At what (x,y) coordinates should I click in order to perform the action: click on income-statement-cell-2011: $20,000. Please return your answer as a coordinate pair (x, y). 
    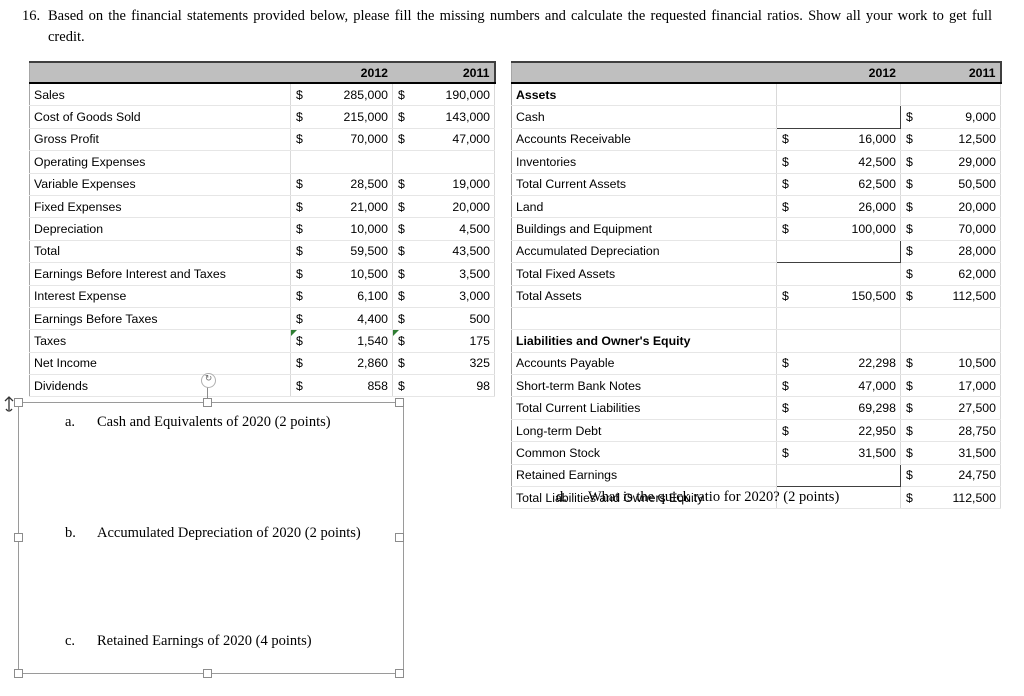
    Looking at the image, I should click on (443, 207).